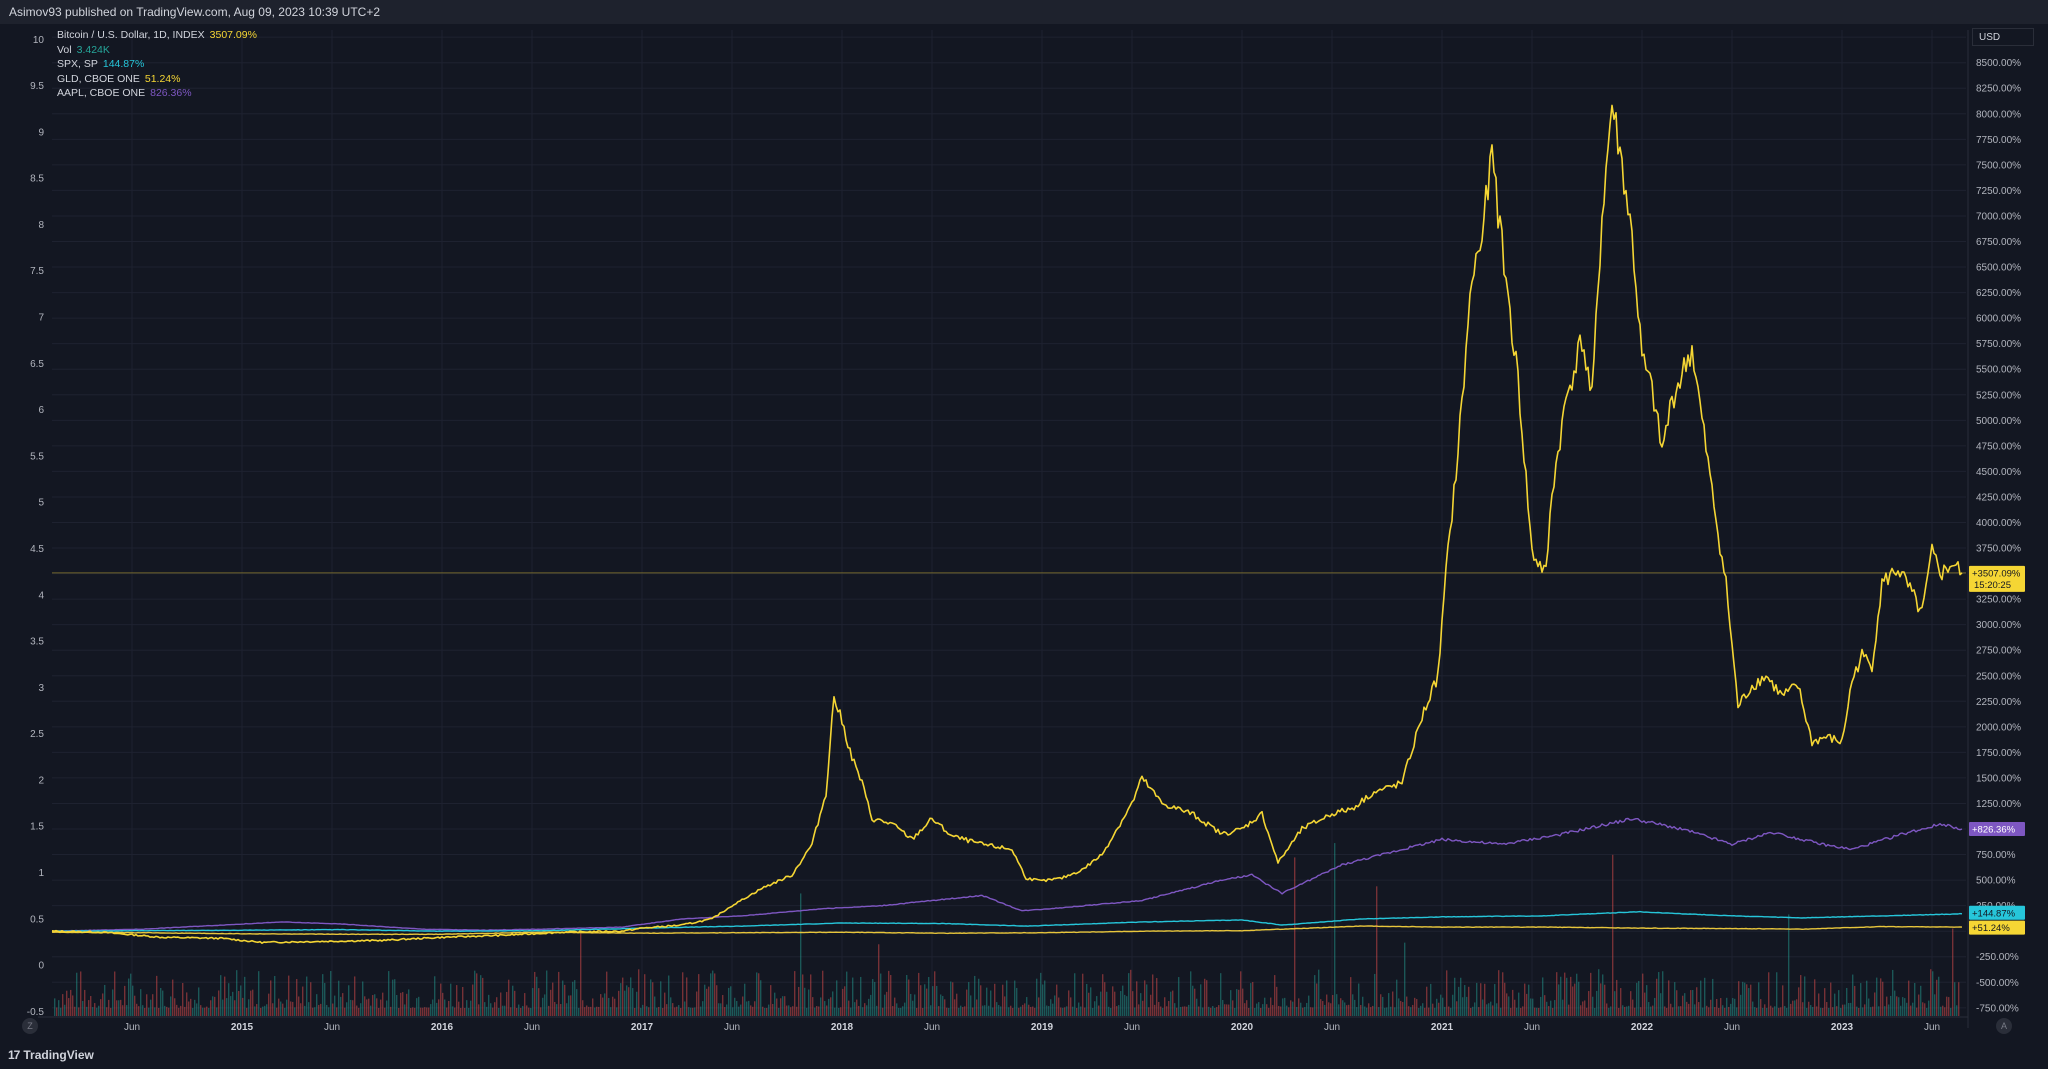  Describe the element at coordinates (2003, 37) in the screenshot. I see `currency-button: USD` at that location.